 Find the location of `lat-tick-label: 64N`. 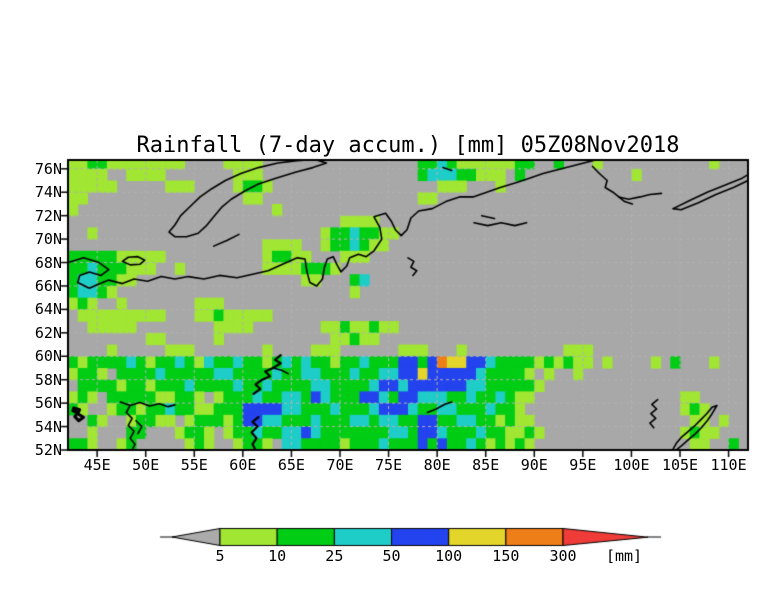

lat-tick-label: 64N is located at coordinates (48, 309).